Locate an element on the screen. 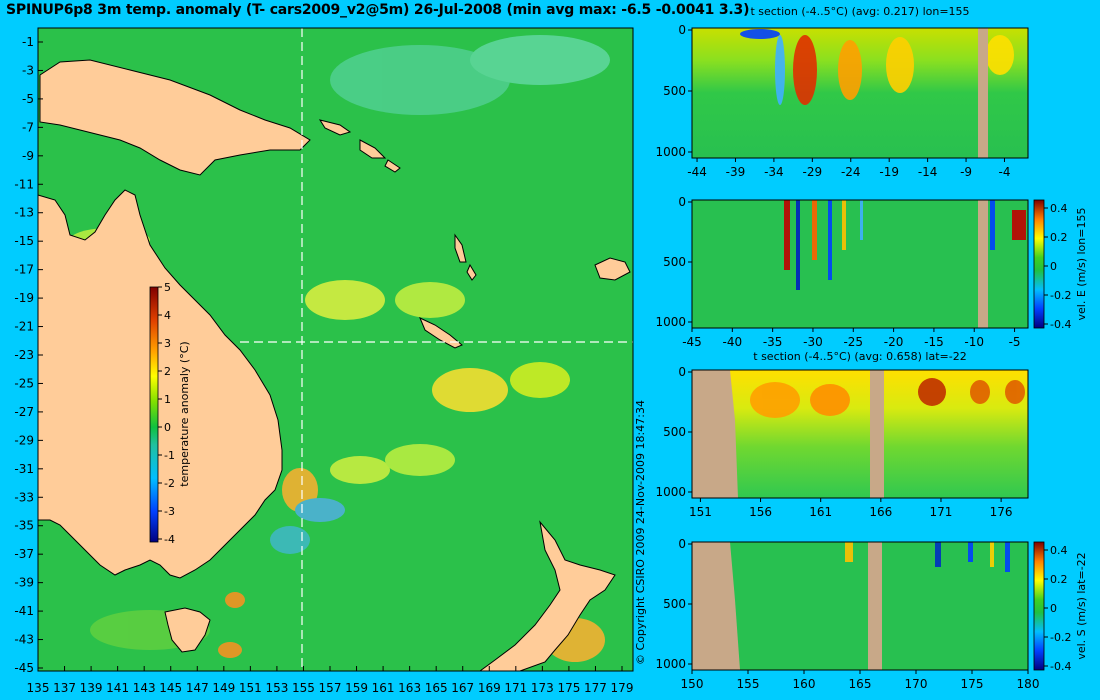 The image size is (1100, 700). lat-tick-label: -15 is located at coordinates (24, 241).